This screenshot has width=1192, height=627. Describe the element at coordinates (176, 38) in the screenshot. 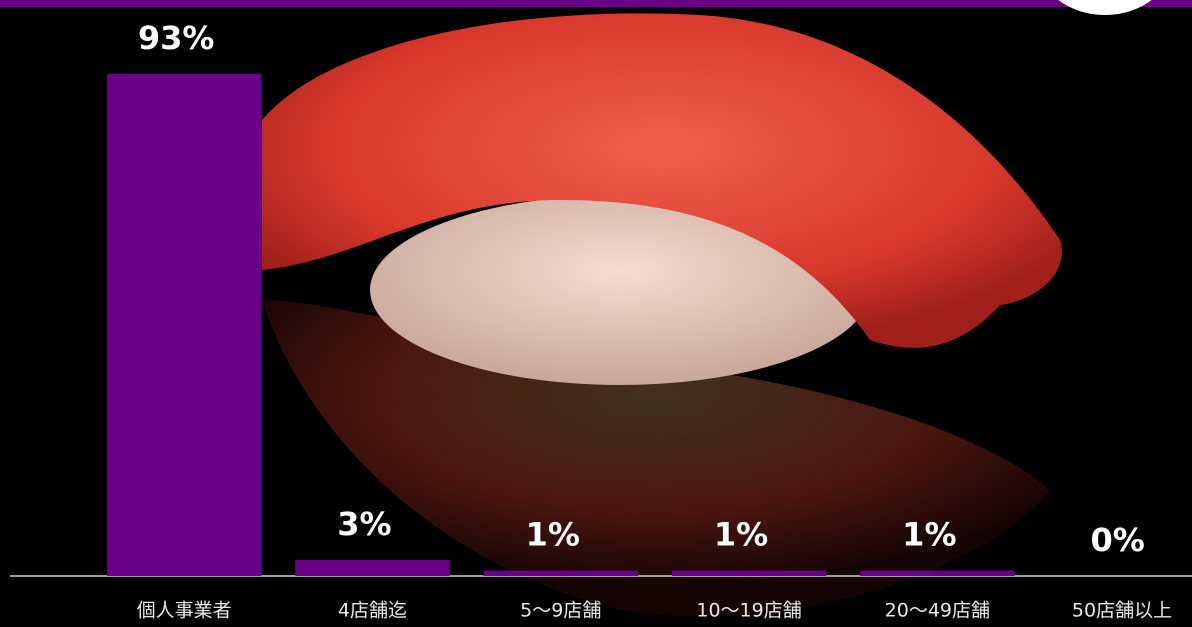

I see `value-label: 93%` at that location.